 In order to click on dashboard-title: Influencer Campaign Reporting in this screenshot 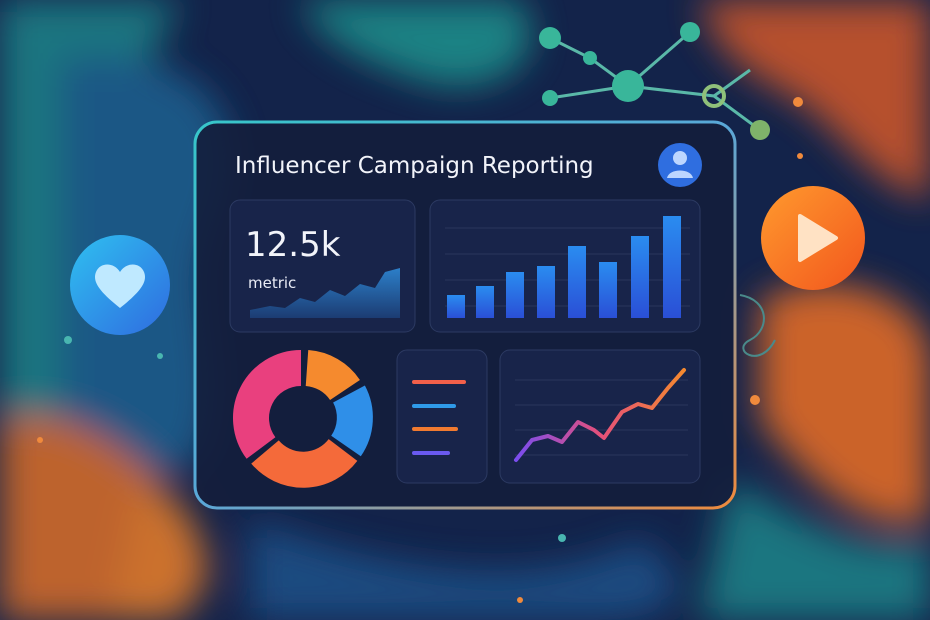, I will do `click(414, 166)`.